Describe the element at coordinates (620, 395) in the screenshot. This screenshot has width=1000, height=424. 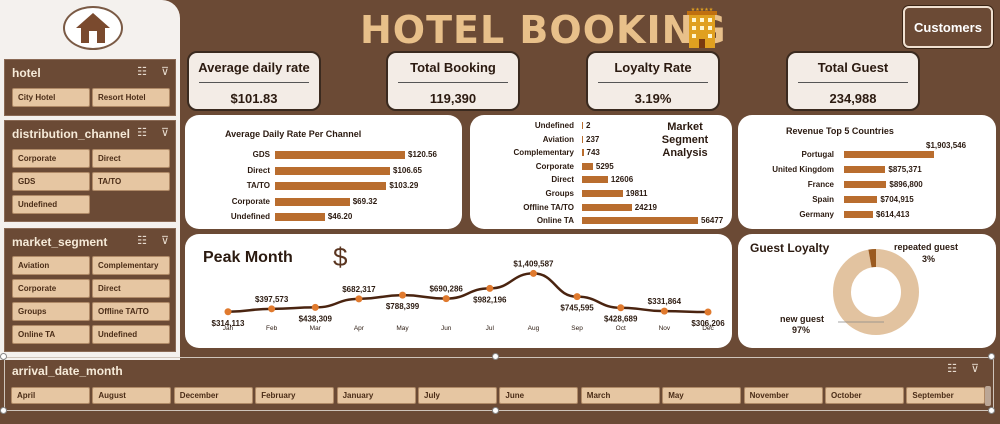
I see `slicer-item: March` at that location.